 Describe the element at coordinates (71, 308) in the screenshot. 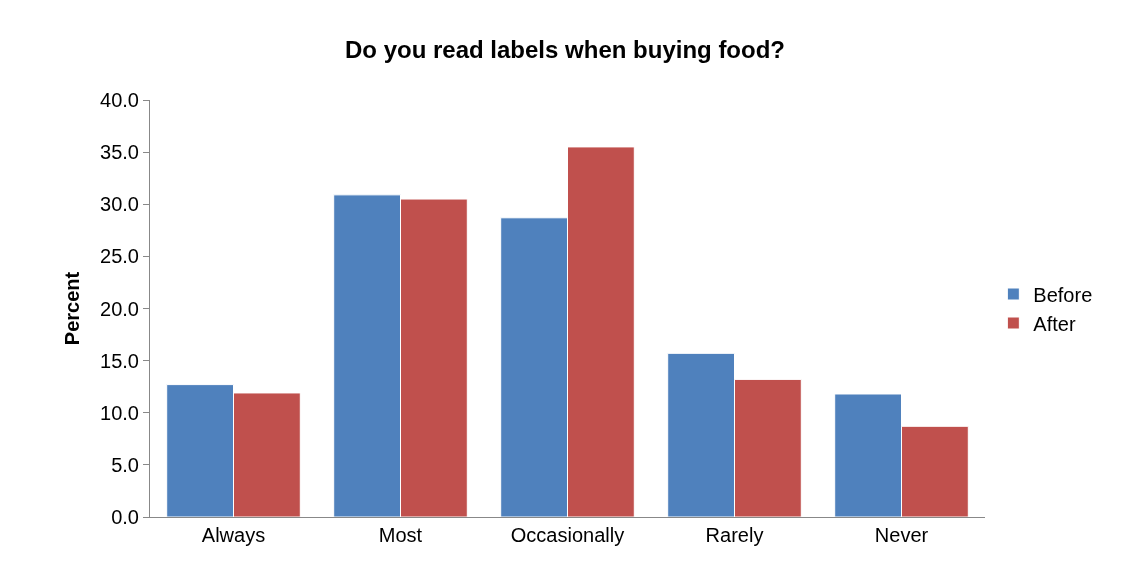

I see `y-axis-title: Percent` at that location.